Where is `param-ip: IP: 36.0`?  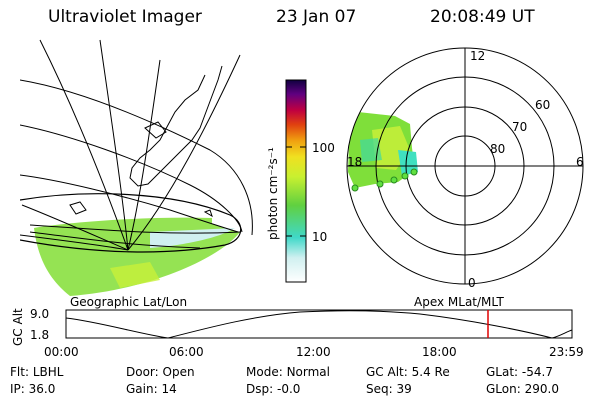
param-ip: IP: 36.0 is located at coordinates (33, 389).